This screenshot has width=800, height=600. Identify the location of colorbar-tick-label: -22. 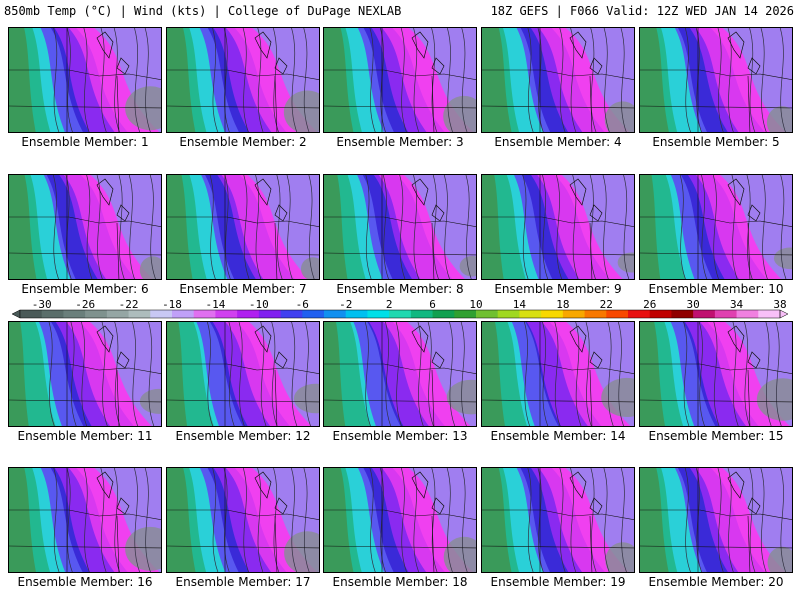
(129, 305).